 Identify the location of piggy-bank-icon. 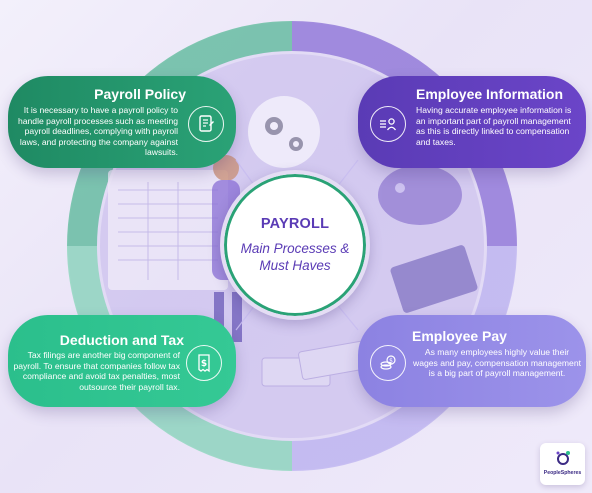
(420, 195).